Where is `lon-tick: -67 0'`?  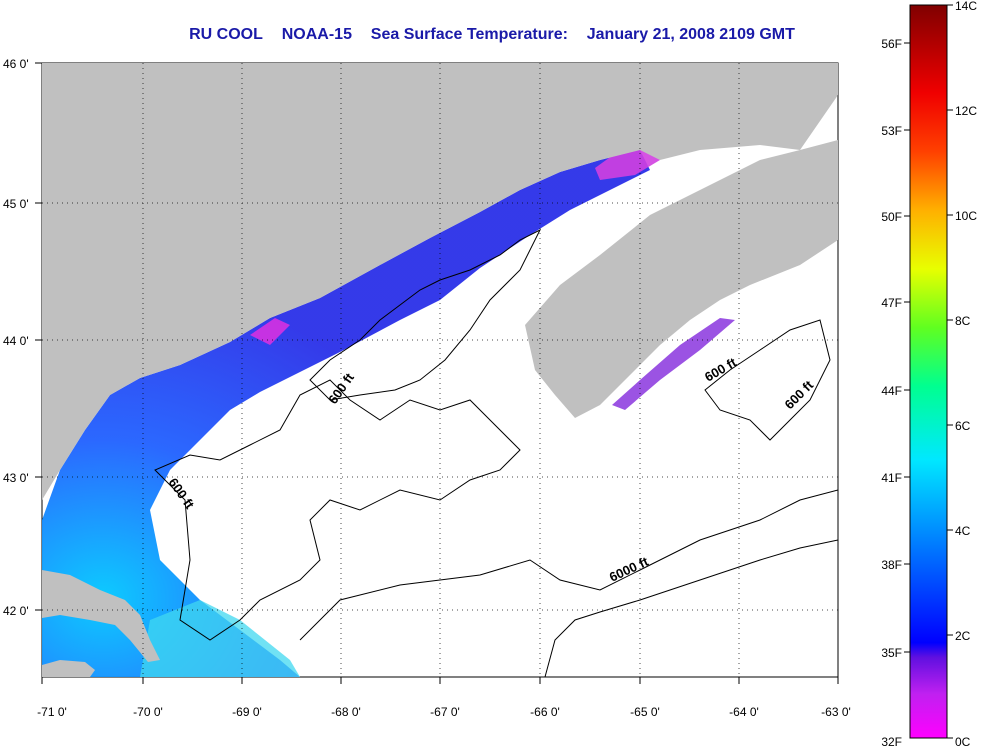
lon-tick: -67 0' is located at coordinates (445, 712).